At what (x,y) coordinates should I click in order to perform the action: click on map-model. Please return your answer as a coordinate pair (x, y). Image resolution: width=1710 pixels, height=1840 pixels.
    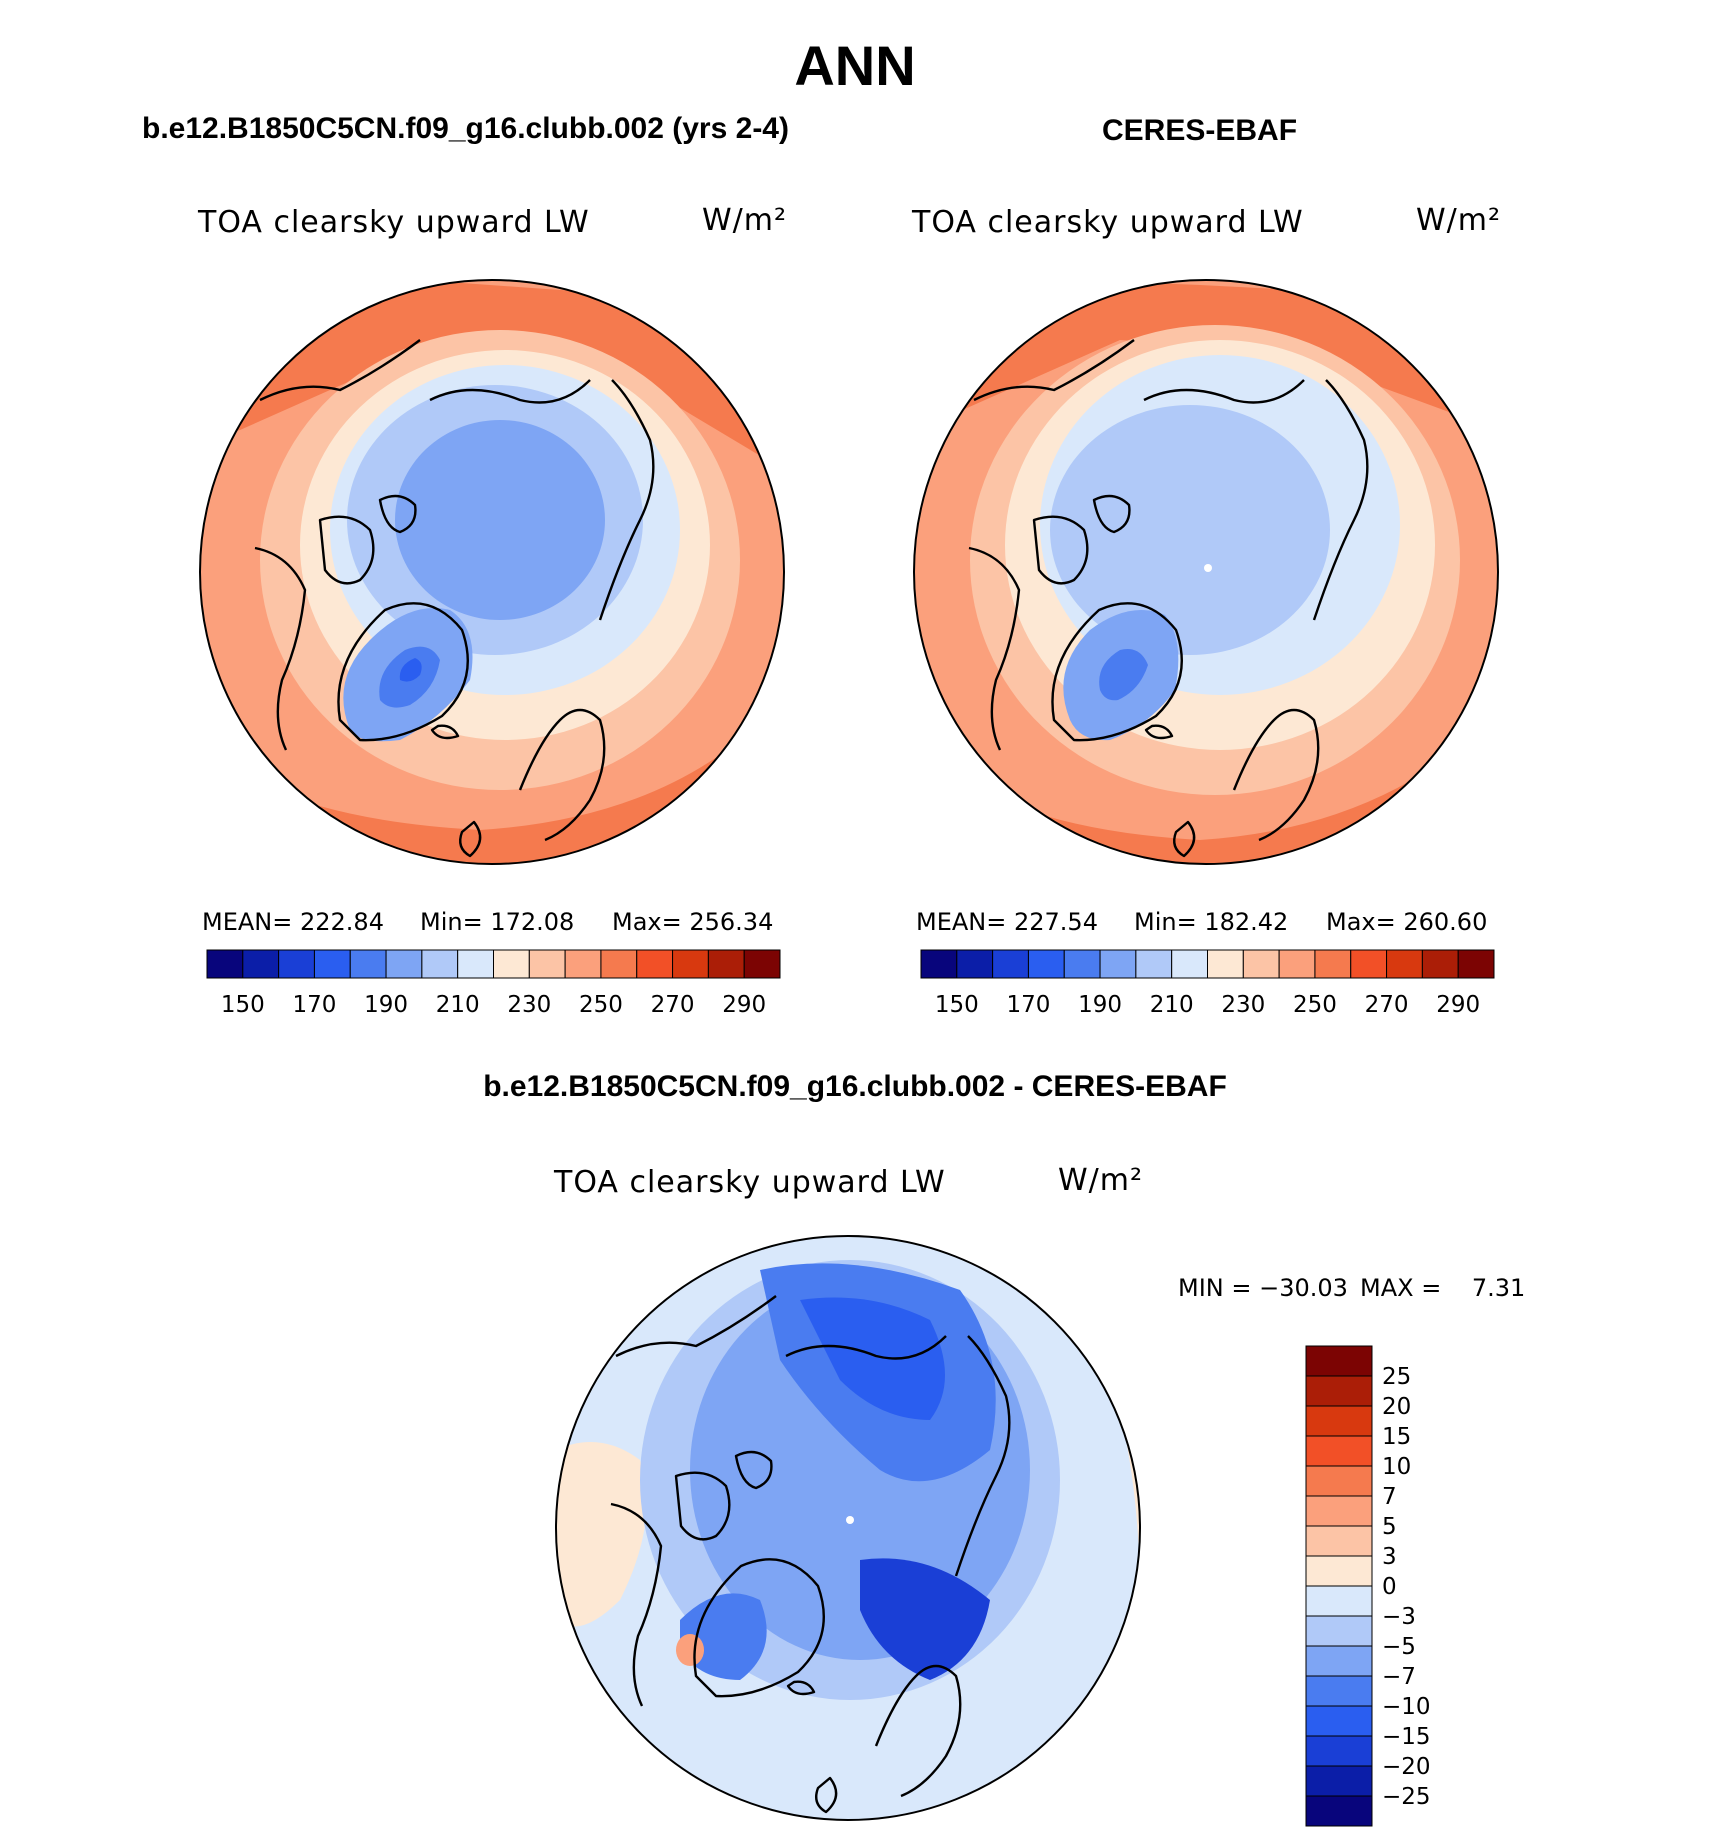
    Looking at the image, I should click on (492, 572).